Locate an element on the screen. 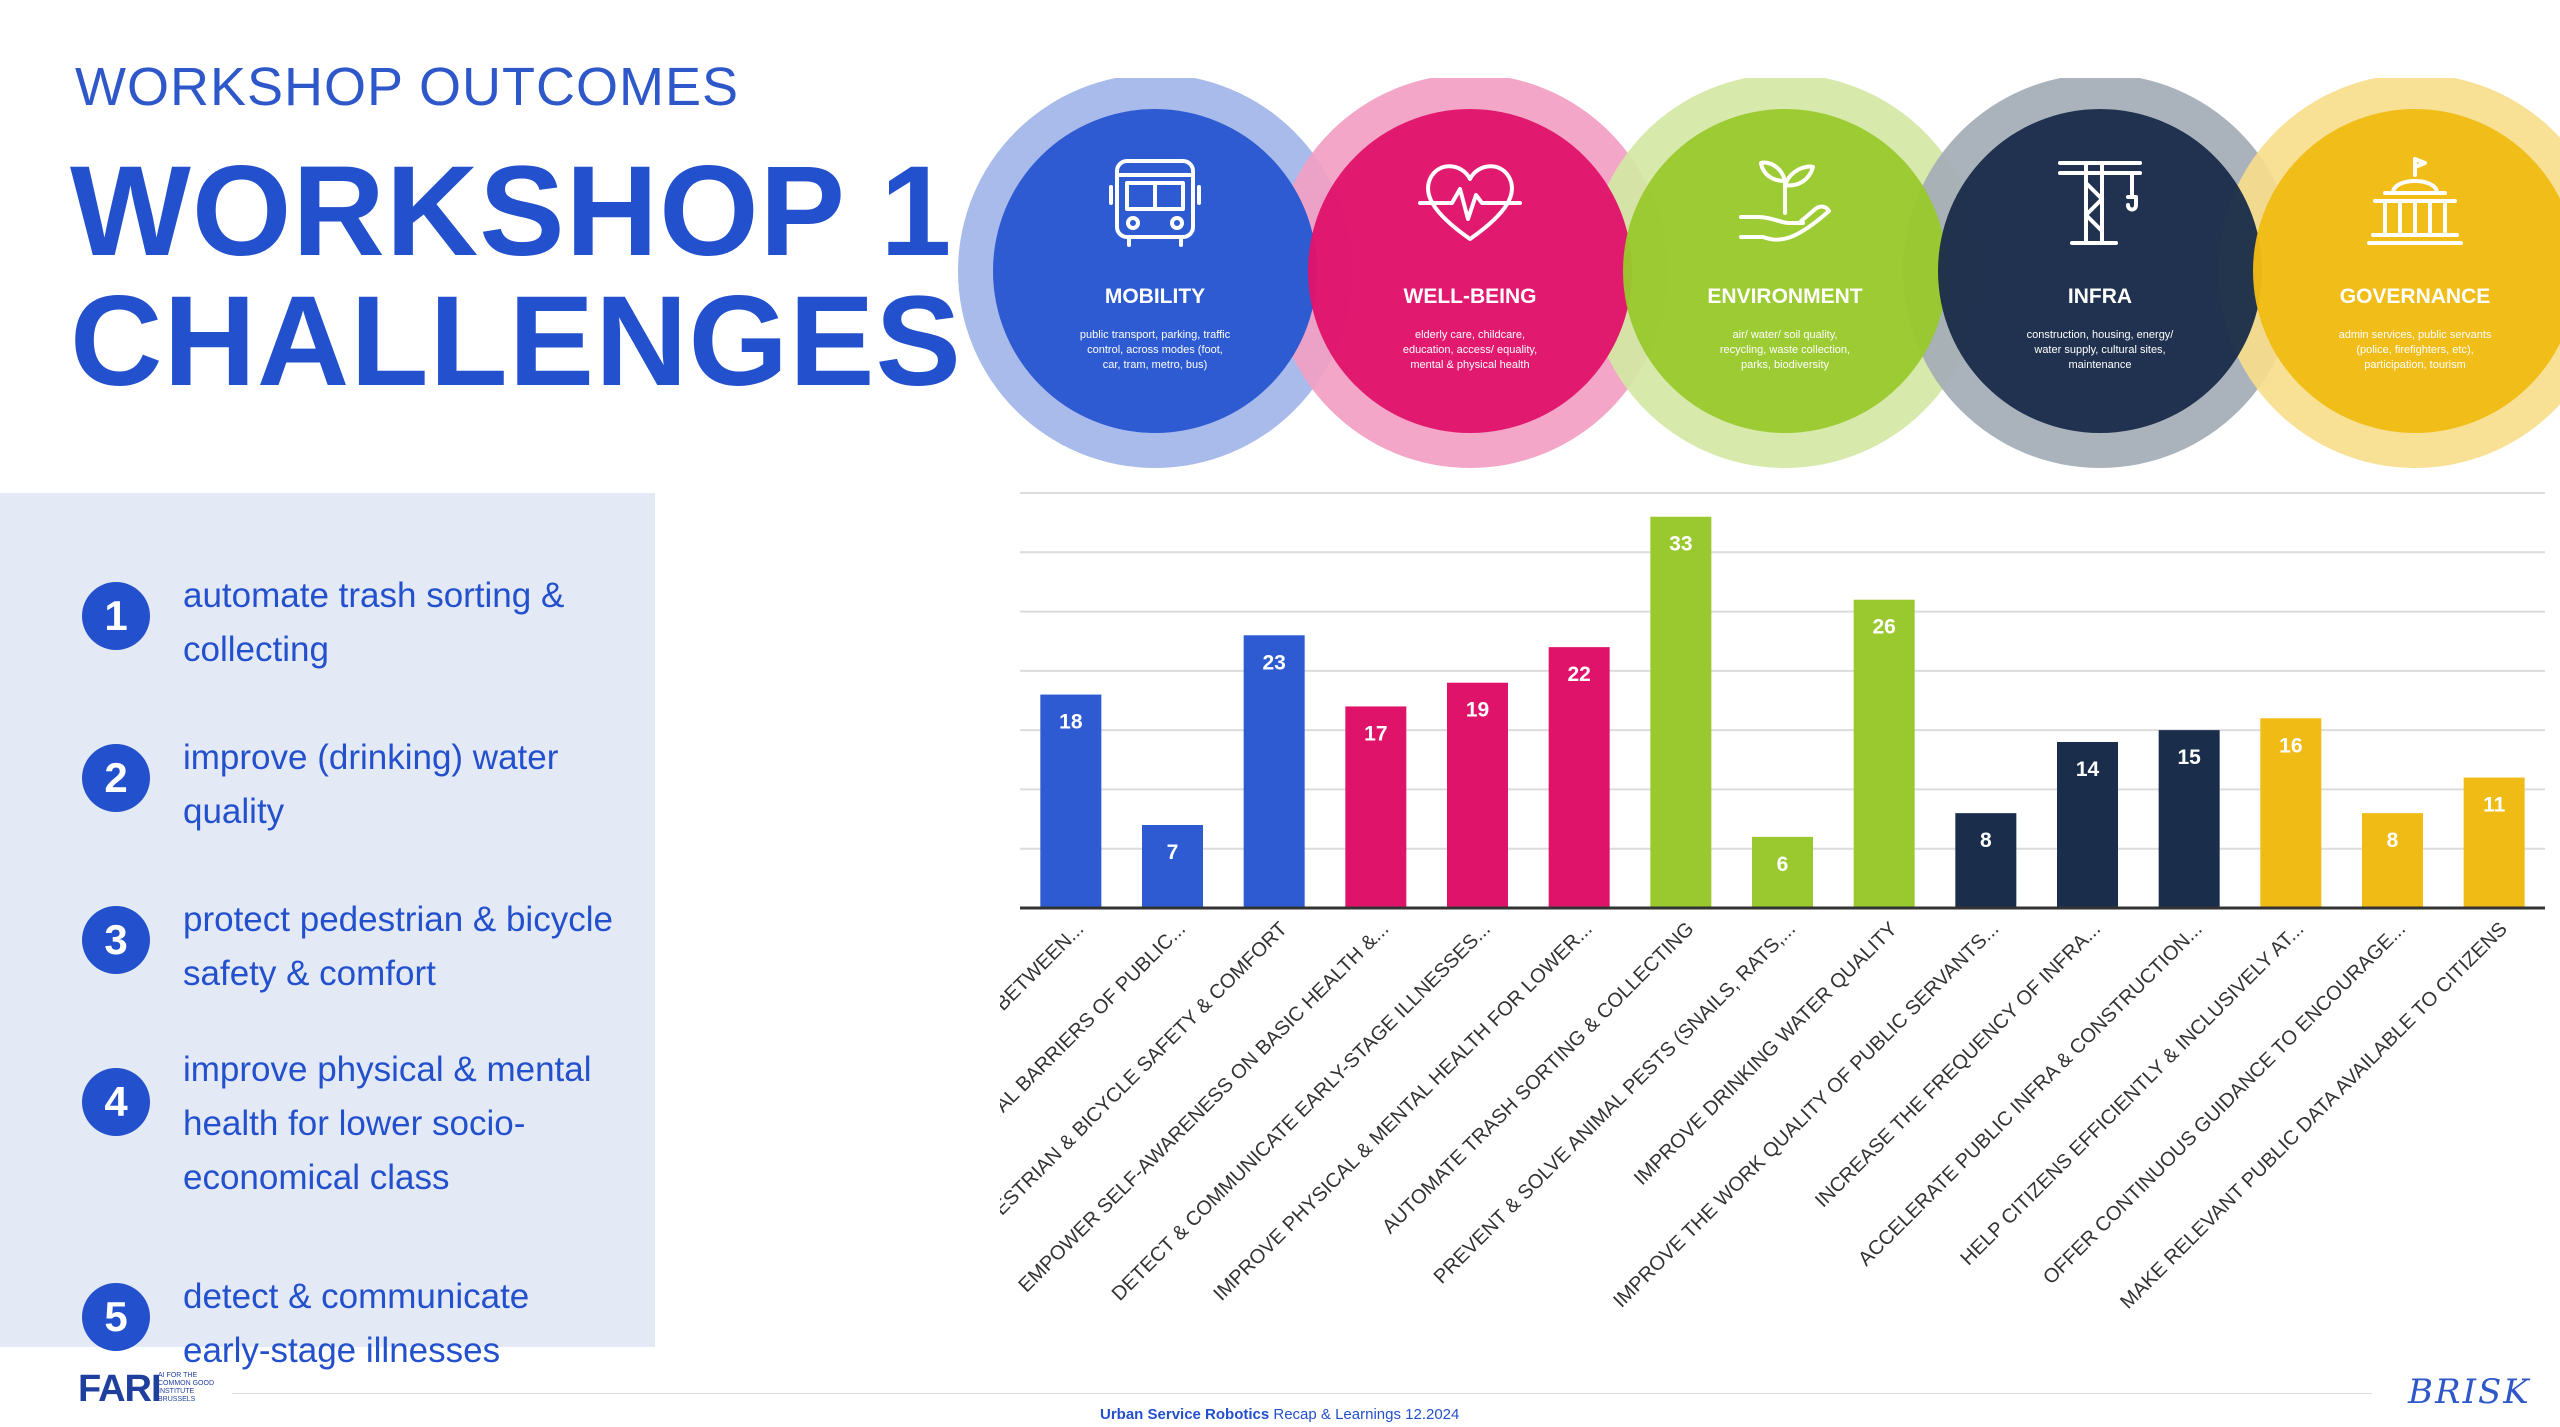 This screenshot has width=2560, height=1427. bar-value-label-4: 17 is located at coordinates (1375, 733).